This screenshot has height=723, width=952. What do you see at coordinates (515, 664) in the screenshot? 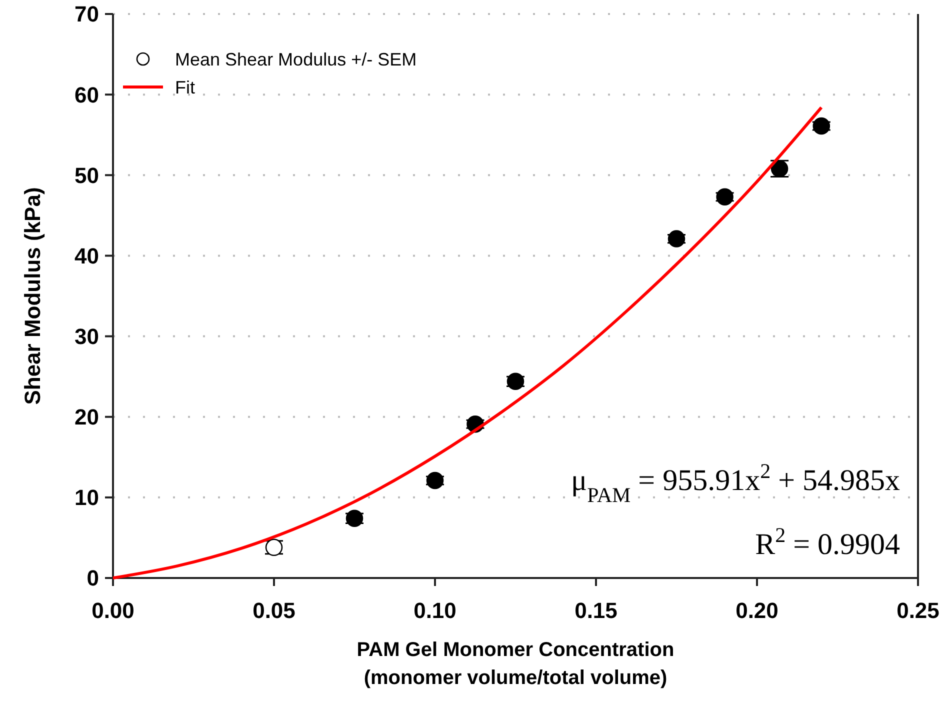
I see `x-axis-title: PAM Gel Monomer Concentration (monomer volume/total volume)` at bounding box center [515, 664].